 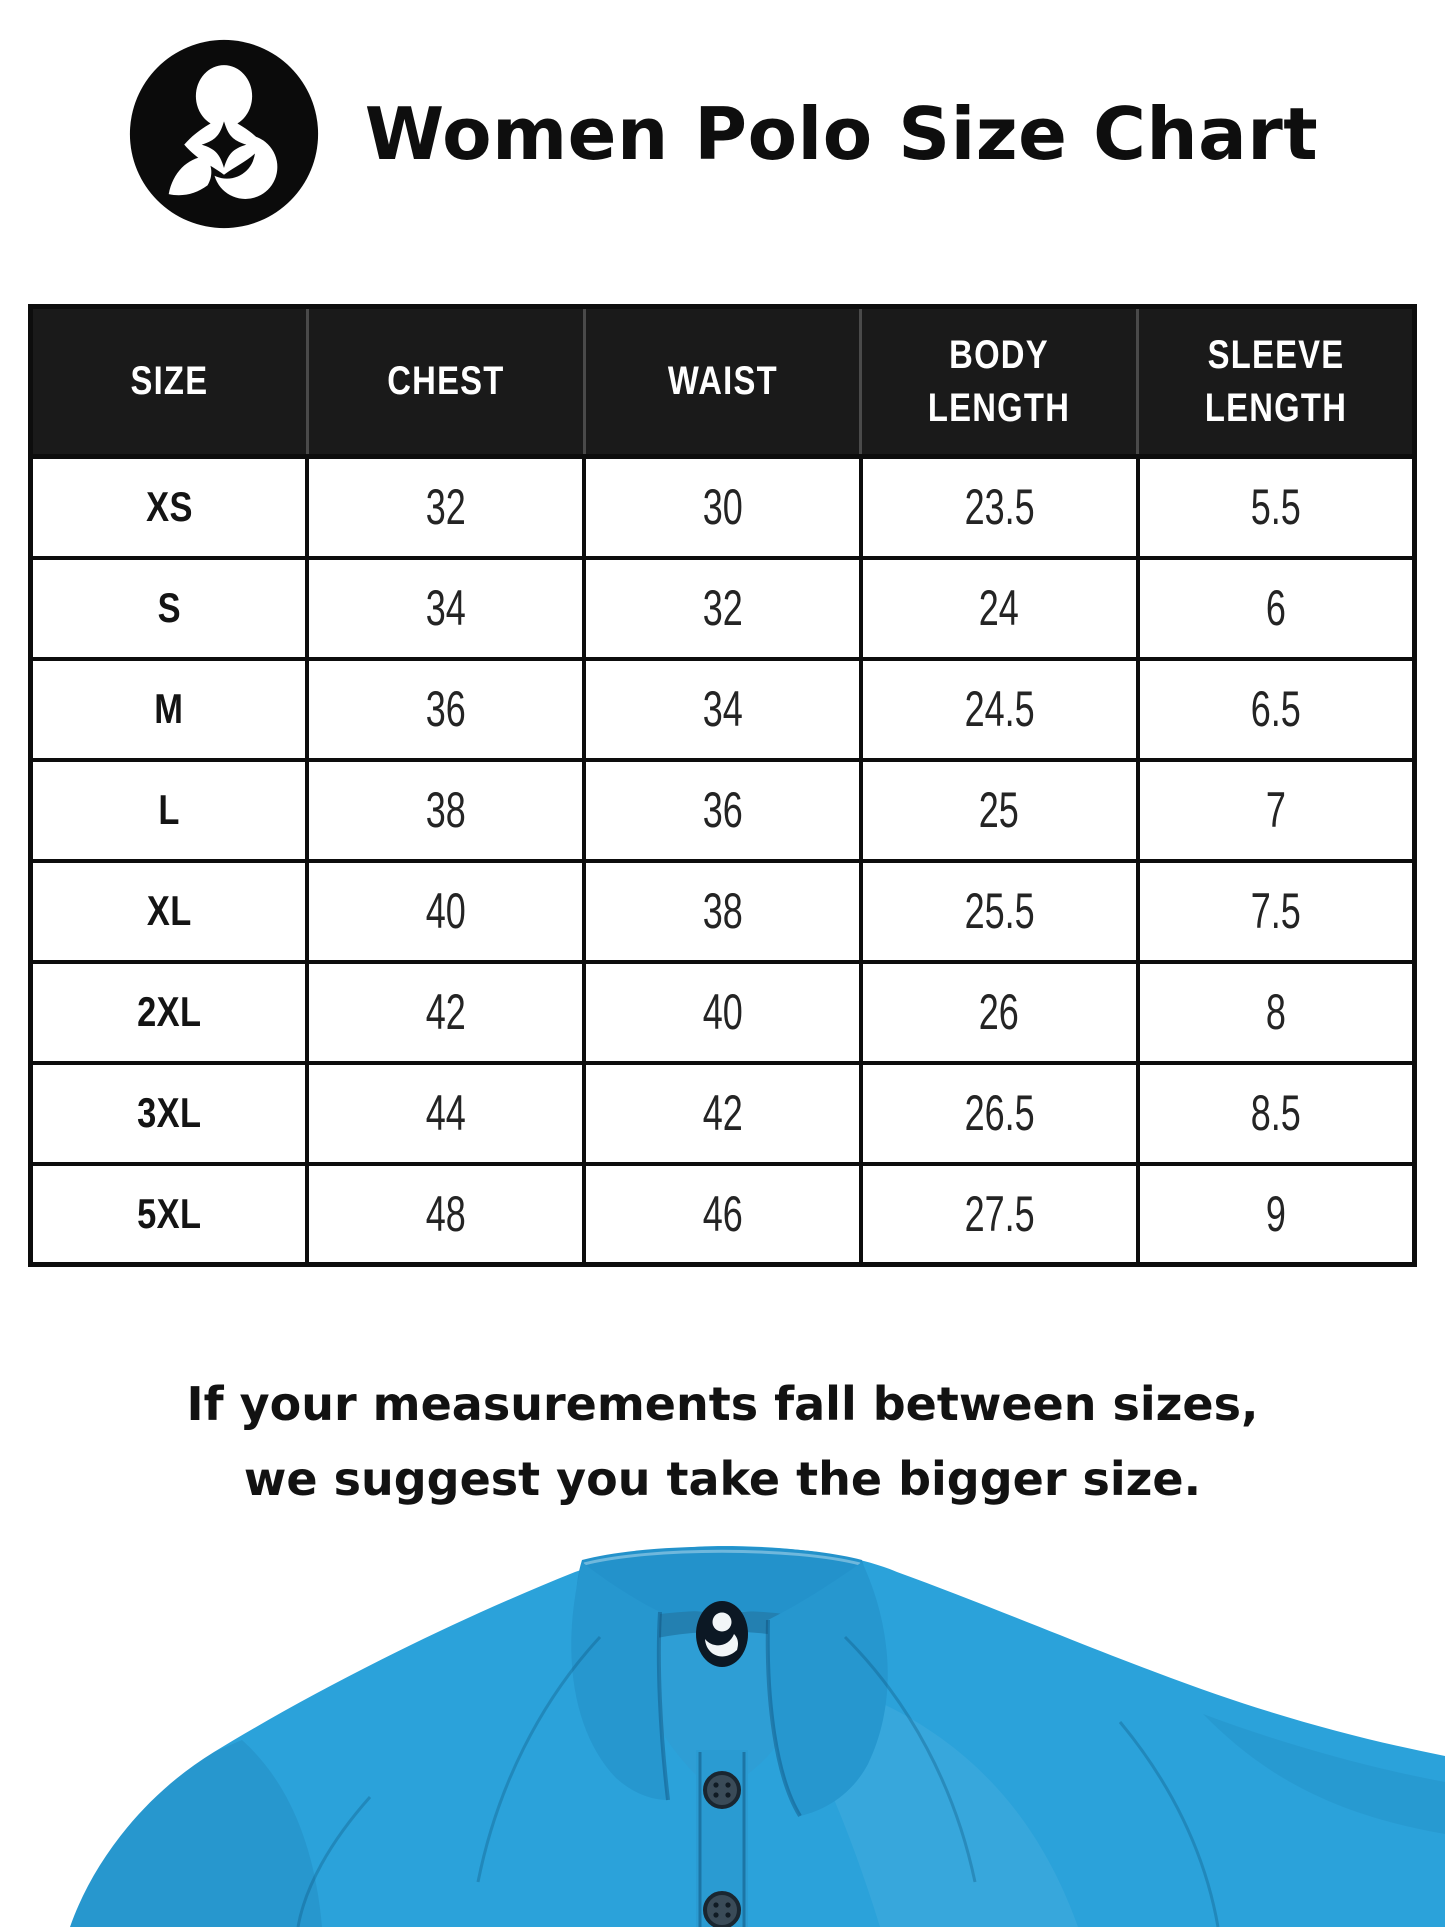 I want to click on waist-value: 46, so click(x=722, y=1213).